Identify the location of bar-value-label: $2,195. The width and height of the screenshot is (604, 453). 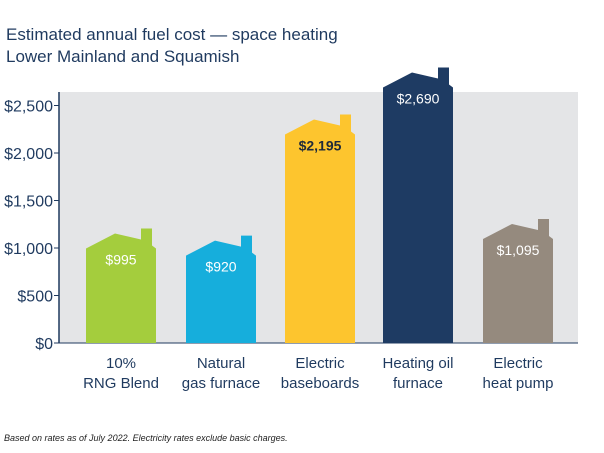
(320, 145).